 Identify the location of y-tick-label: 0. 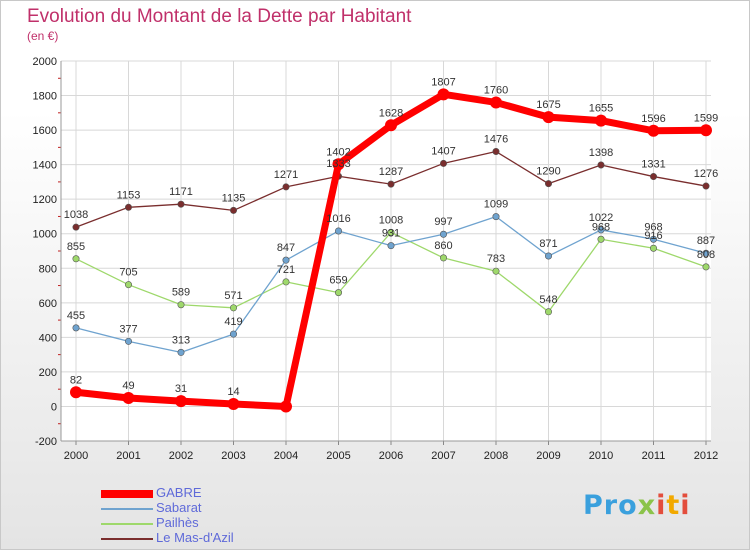
(54, 407).